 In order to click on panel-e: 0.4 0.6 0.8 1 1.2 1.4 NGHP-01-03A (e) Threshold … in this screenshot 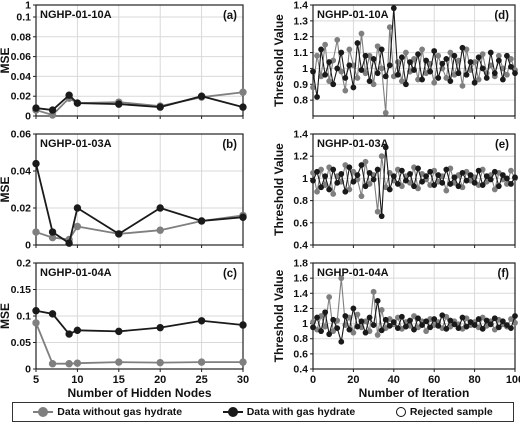, I will do `click(395, 190)`.